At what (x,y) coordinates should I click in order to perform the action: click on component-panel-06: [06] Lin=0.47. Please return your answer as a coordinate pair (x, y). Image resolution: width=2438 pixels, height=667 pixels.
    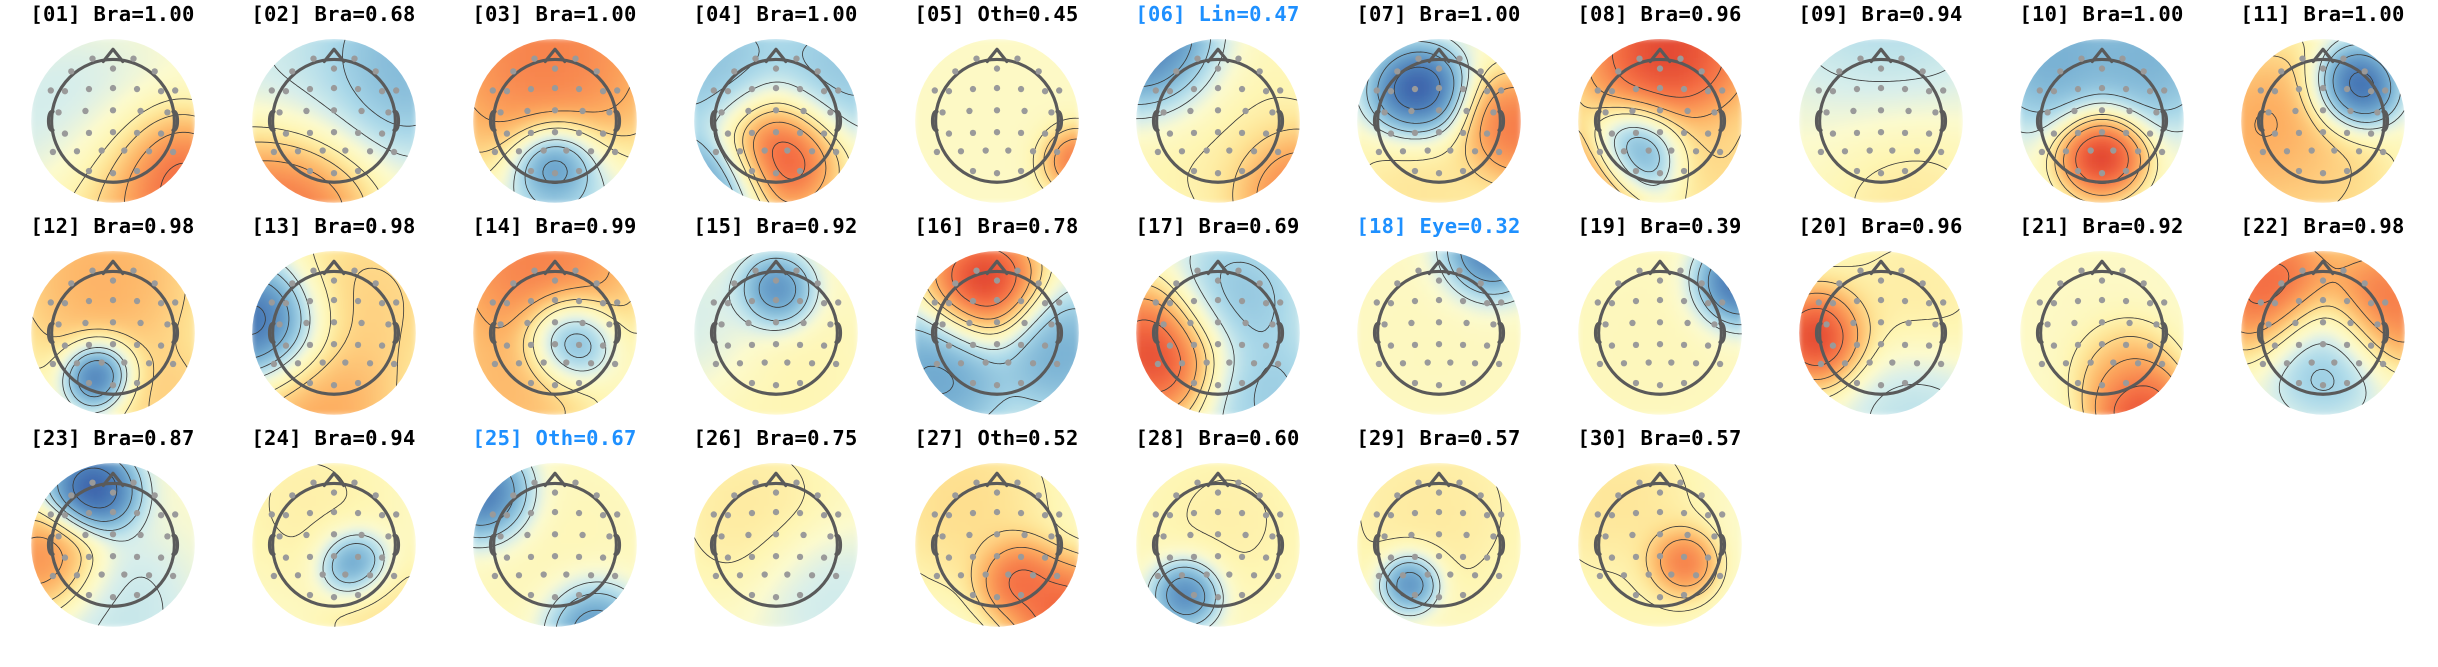
    Looking at the image, I should click on (1217, 107).